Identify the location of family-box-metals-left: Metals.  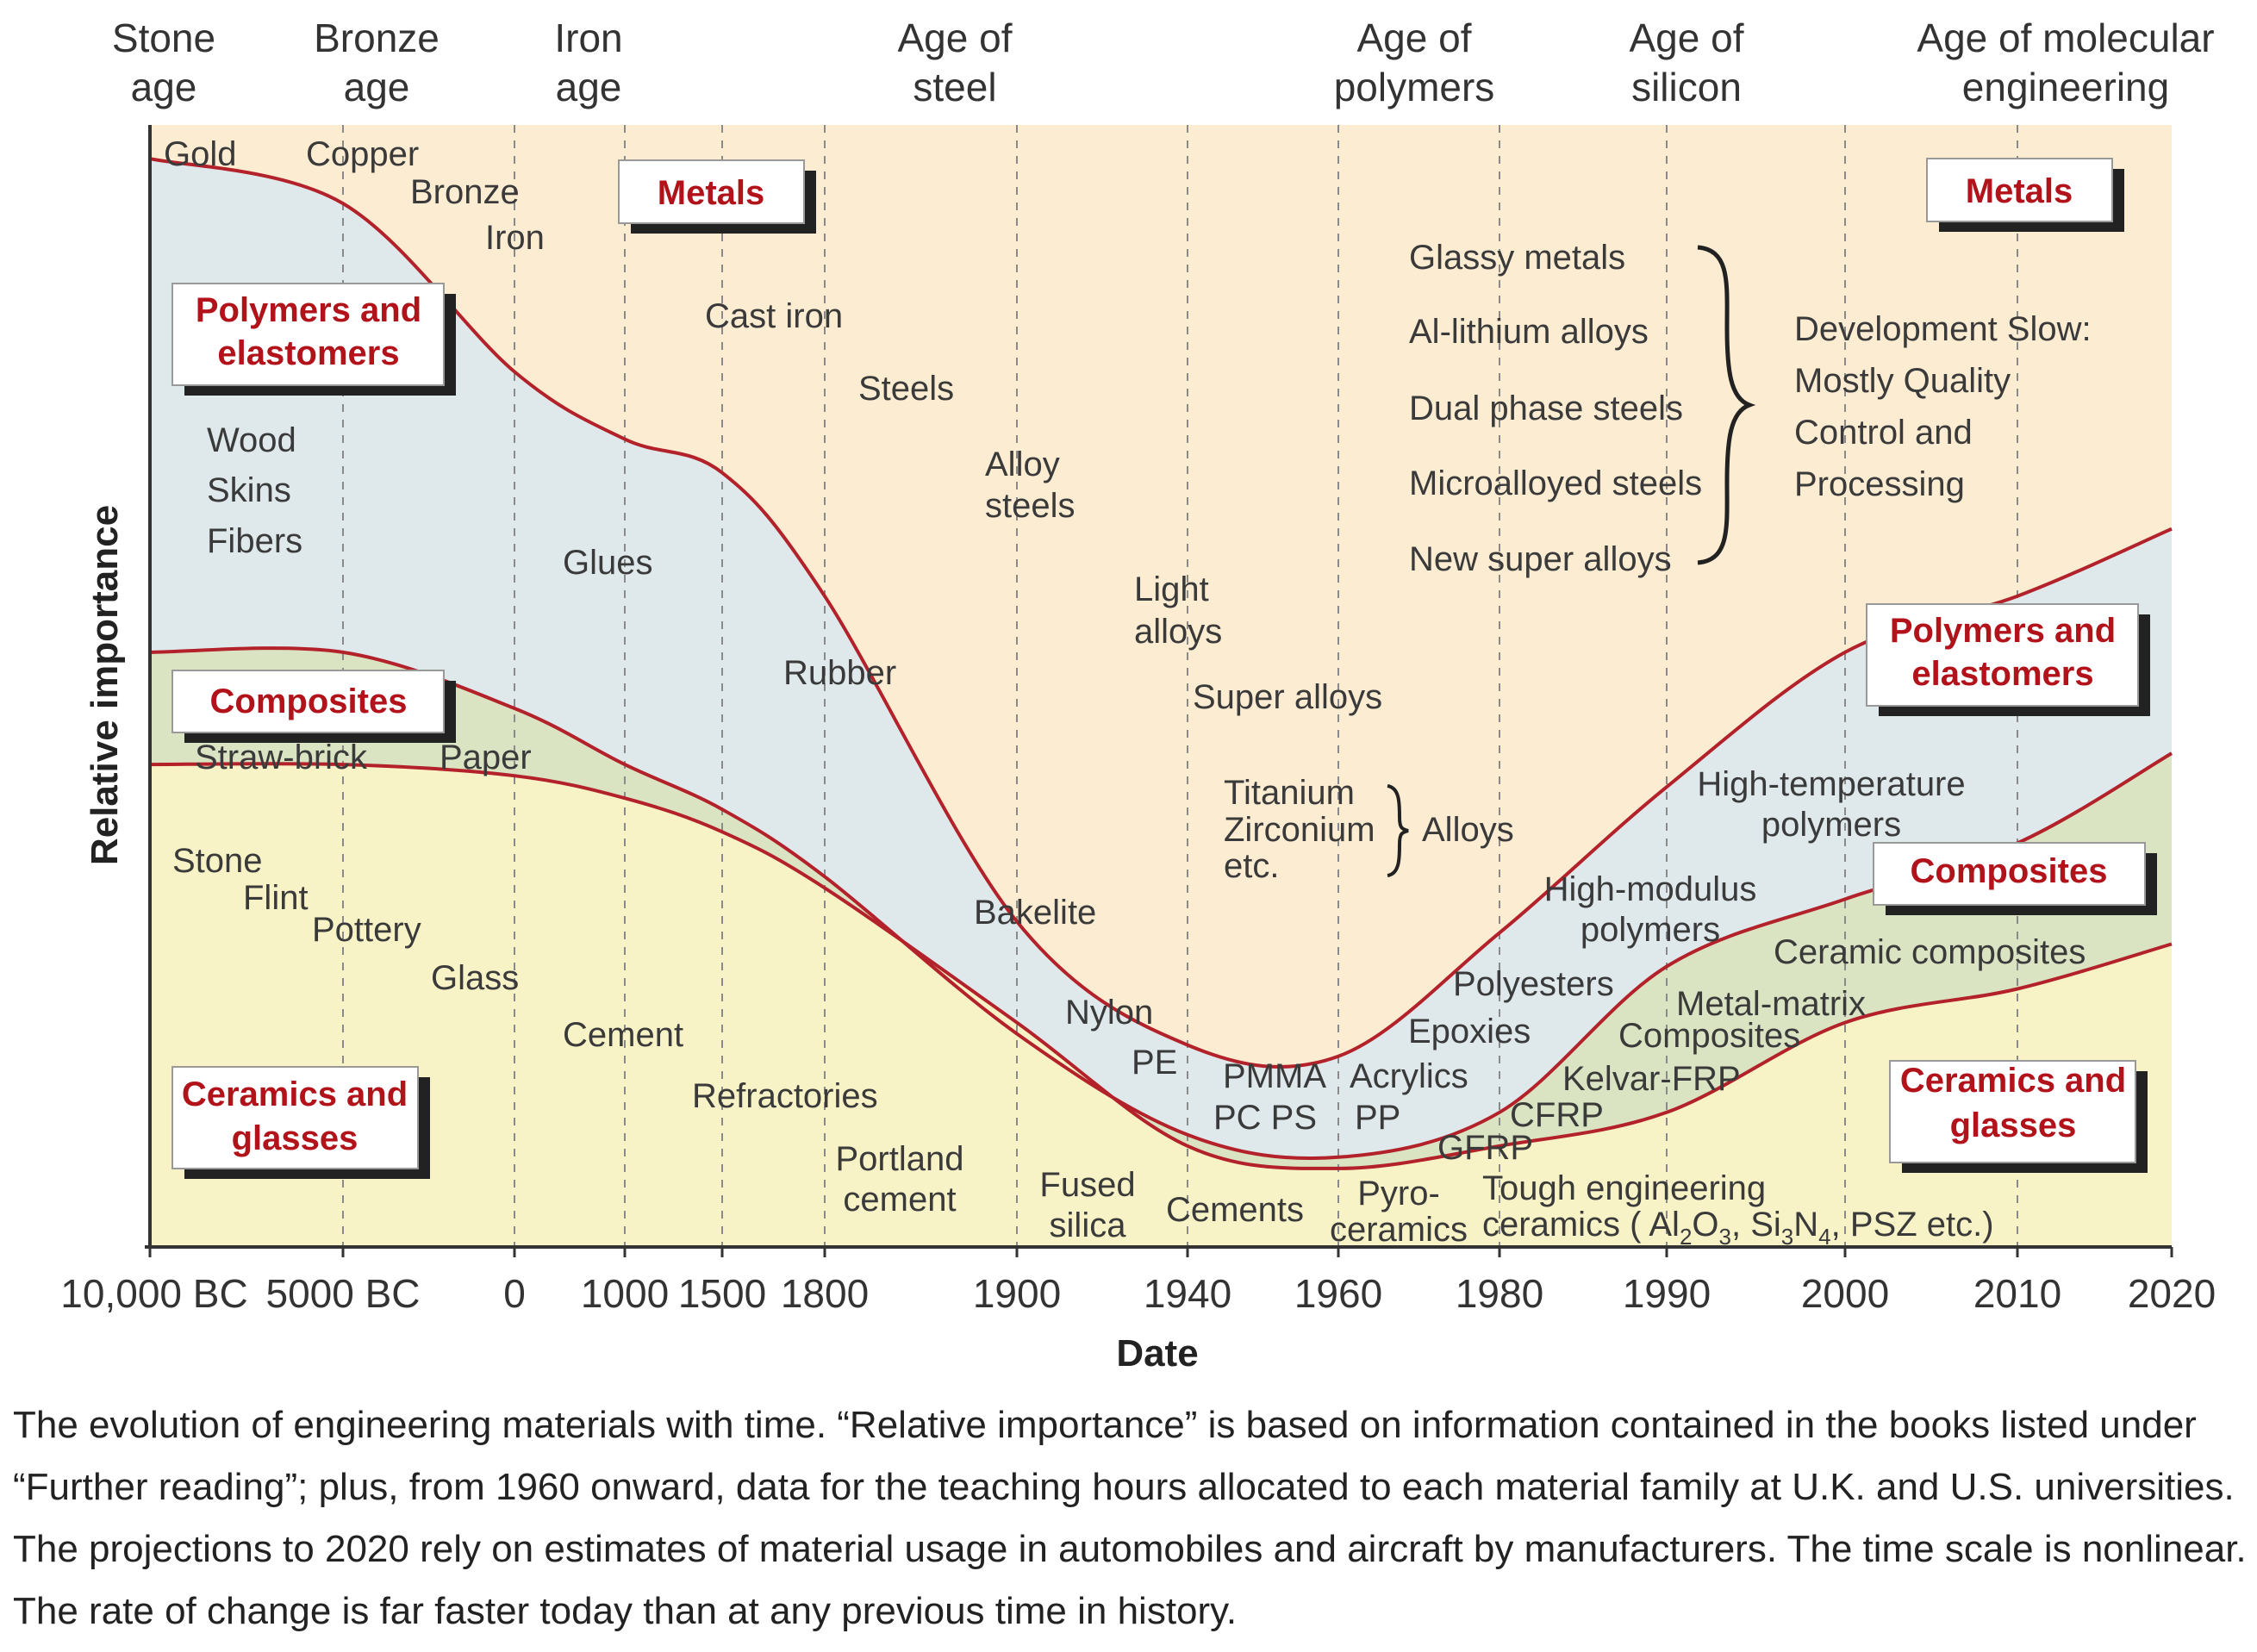
(717, 196).